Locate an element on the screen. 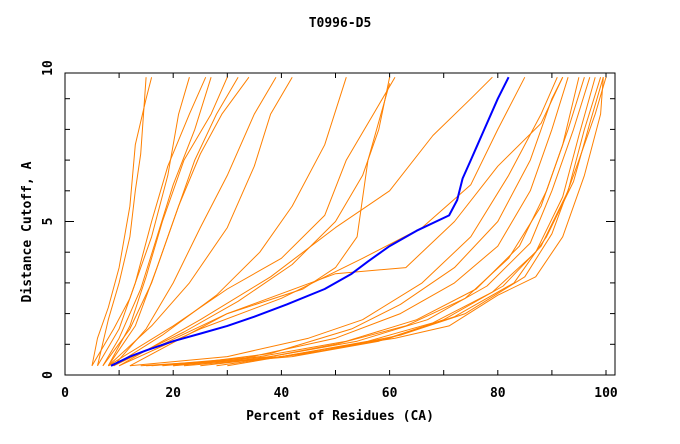 This screenshot has width=680, height=444. y-tick-label: 5 is located at coordinates (48, 222).